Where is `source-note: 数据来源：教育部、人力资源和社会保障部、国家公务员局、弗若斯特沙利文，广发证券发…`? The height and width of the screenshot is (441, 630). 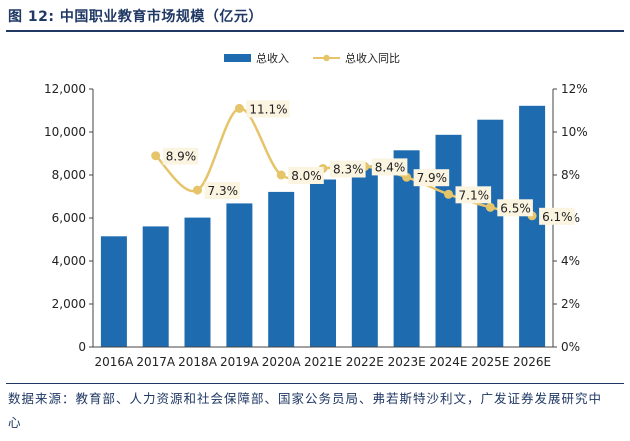 source-note: 数据来源：教育部、人力资源和社会保障部、国家公务员局、弗若斯特沙利文，广发证券发… is located at coordinates (305, 410).